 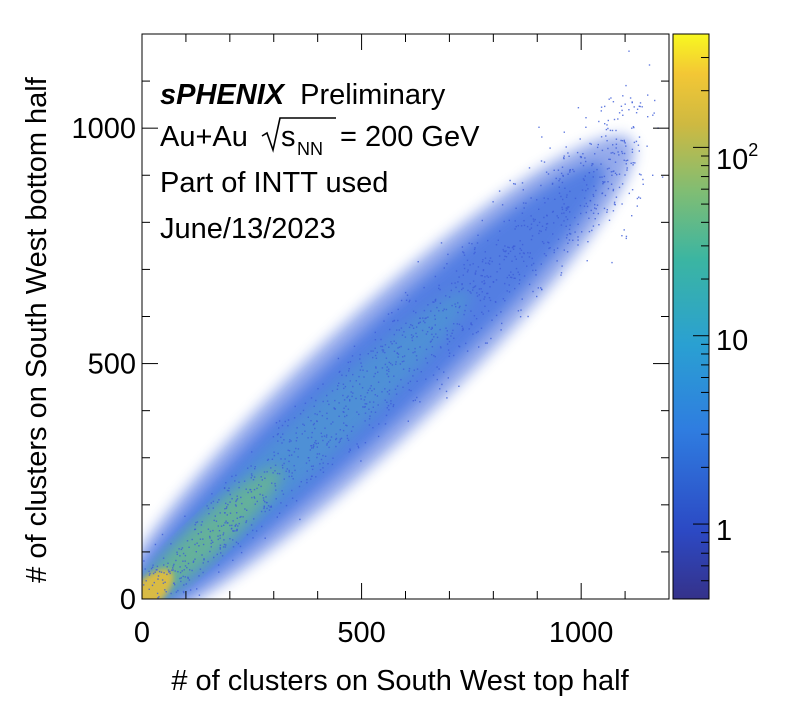 What do you see at coordinates (112, 365) in the screenshot?
I see `y-tick-label: 500` at bounding box center [112, 365].